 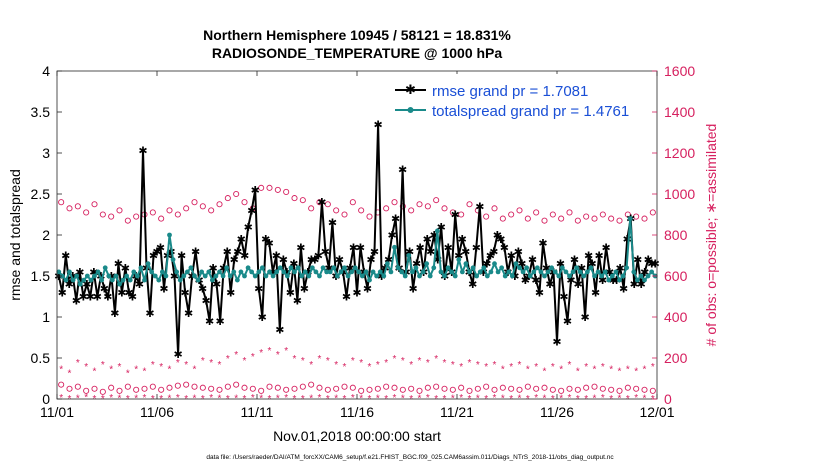 I want to click on y-axis-label-left: rmse and totalspread, so click(x=15, y=235).